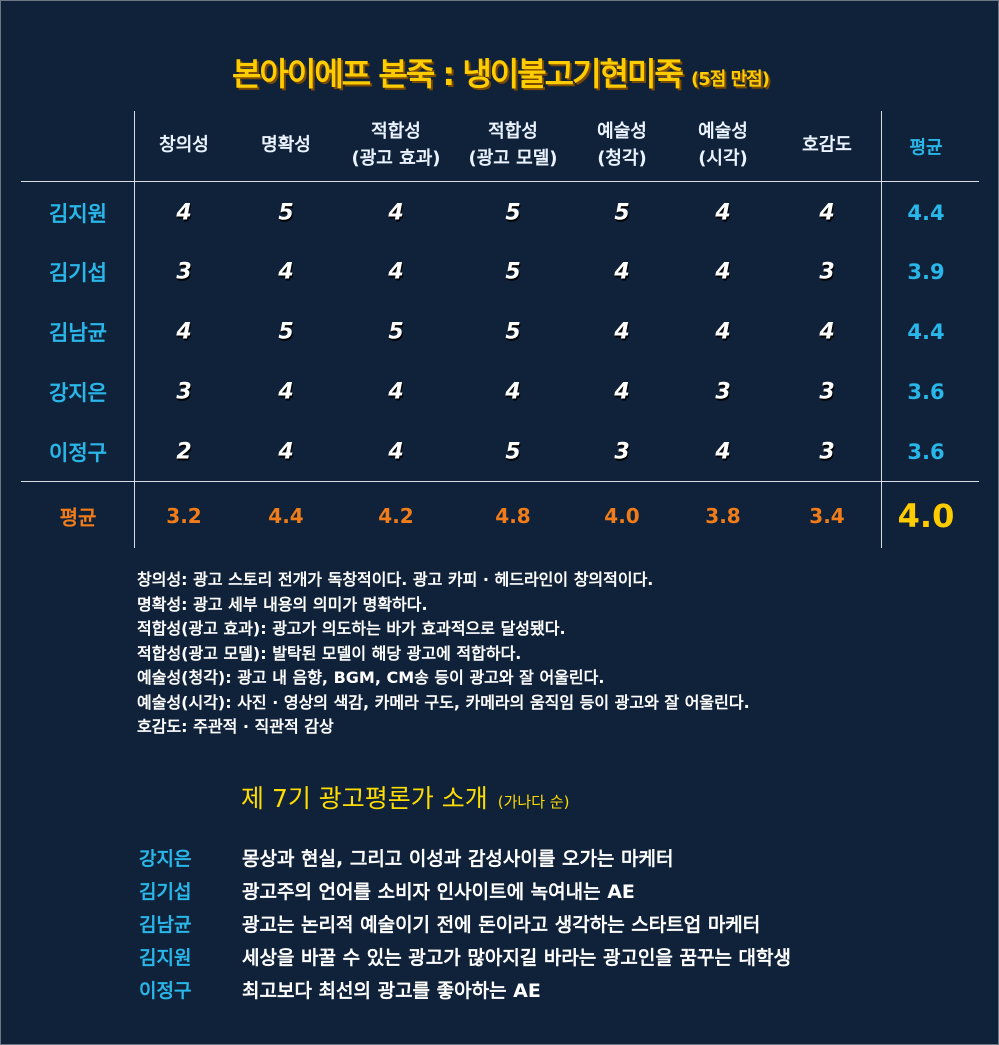  What do you see at coordinates (516, 958) in the screenshot?
I see `critic-description: 세상을 바꿀 수 있는 광고가 많아지길 바라는 광고인을 꿈꾸는 대학생` at bounding box center [516, 958].